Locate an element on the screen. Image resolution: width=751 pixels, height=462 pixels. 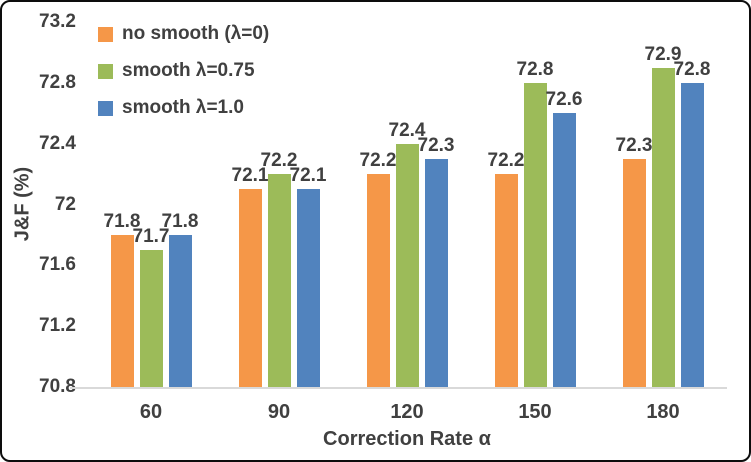
legend-item: smooth λ=1.0 is located at coordinates (183, 108).